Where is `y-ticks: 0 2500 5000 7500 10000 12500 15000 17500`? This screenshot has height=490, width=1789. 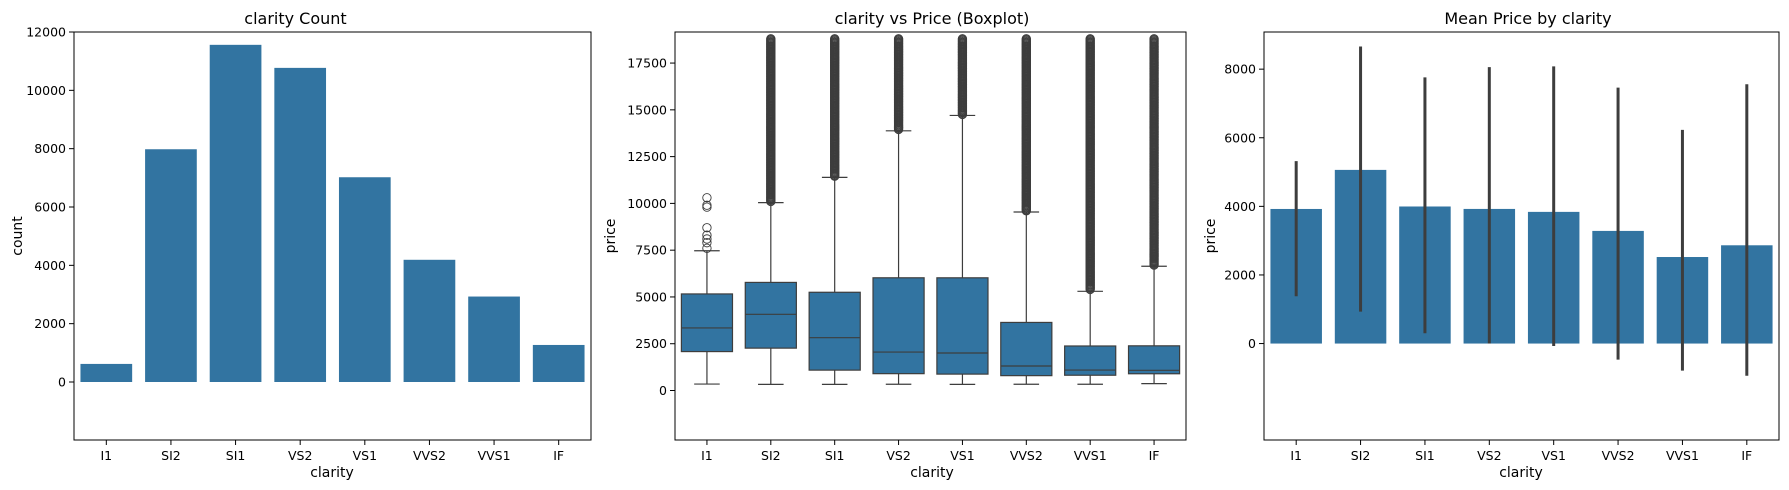 y-ticks: 0 2500 5000 7500 10000 12500 15000 17500 is located at coordinates (651, 227).